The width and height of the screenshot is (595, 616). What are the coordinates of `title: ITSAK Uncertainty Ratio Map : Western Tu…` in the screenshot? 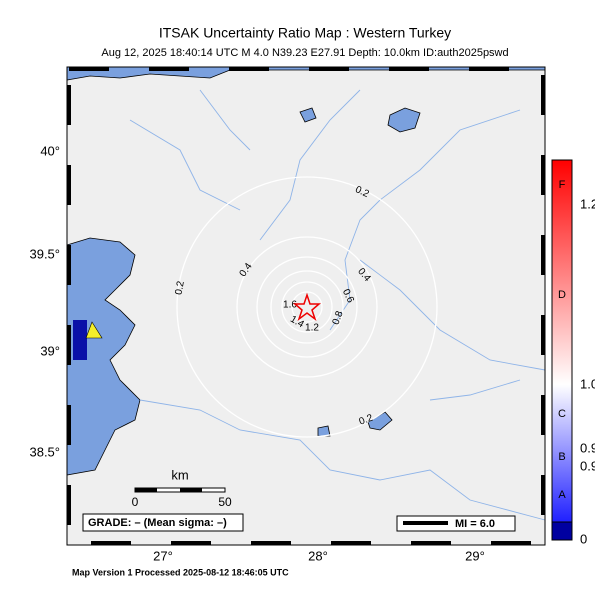 It's located at (305, 33).